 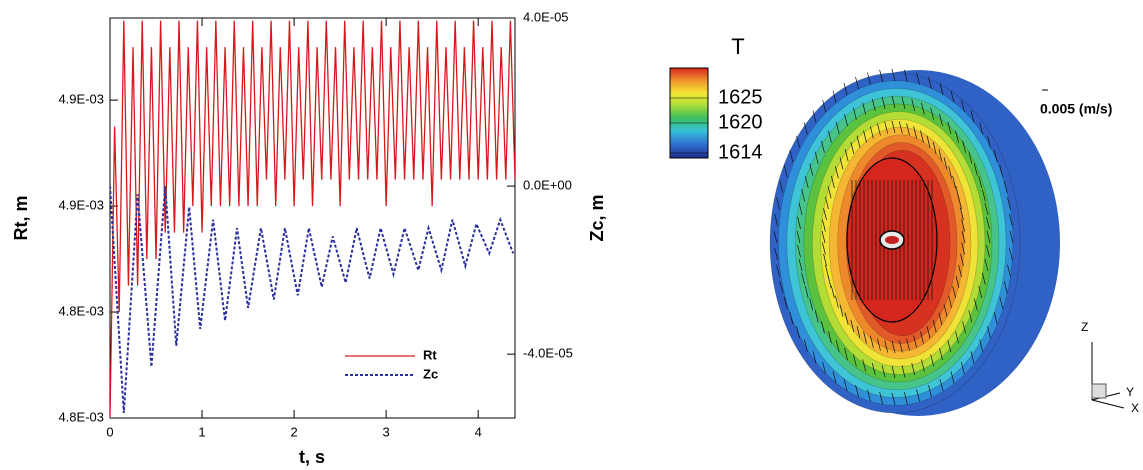 What do you see at coordinates (430, 373) in the screenshot?
I see `legend-label: Zc` at bounding box center [430, 373].